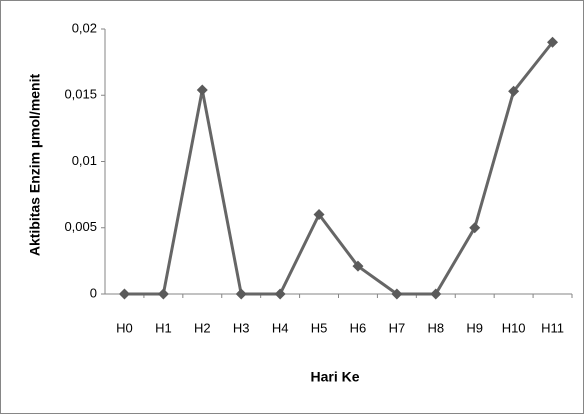 The width and height of the screenshot is (584, 414). I want to click on x-tick-label: H4, so click(280, 327).